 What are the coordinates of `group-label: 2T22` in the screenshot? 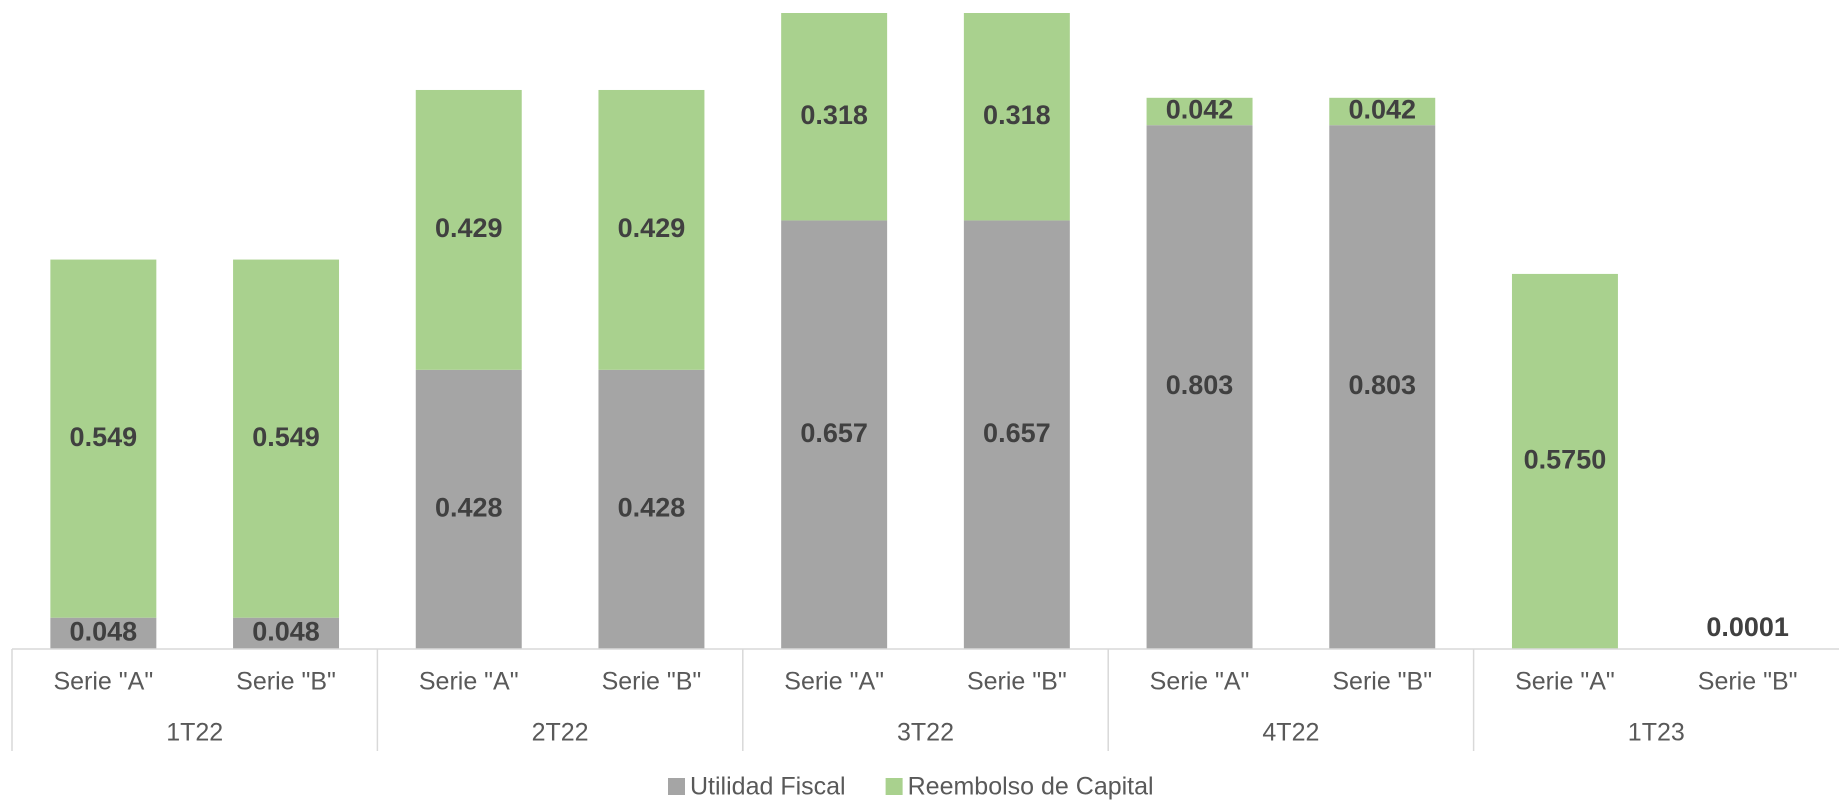 It's located at (560, 733).